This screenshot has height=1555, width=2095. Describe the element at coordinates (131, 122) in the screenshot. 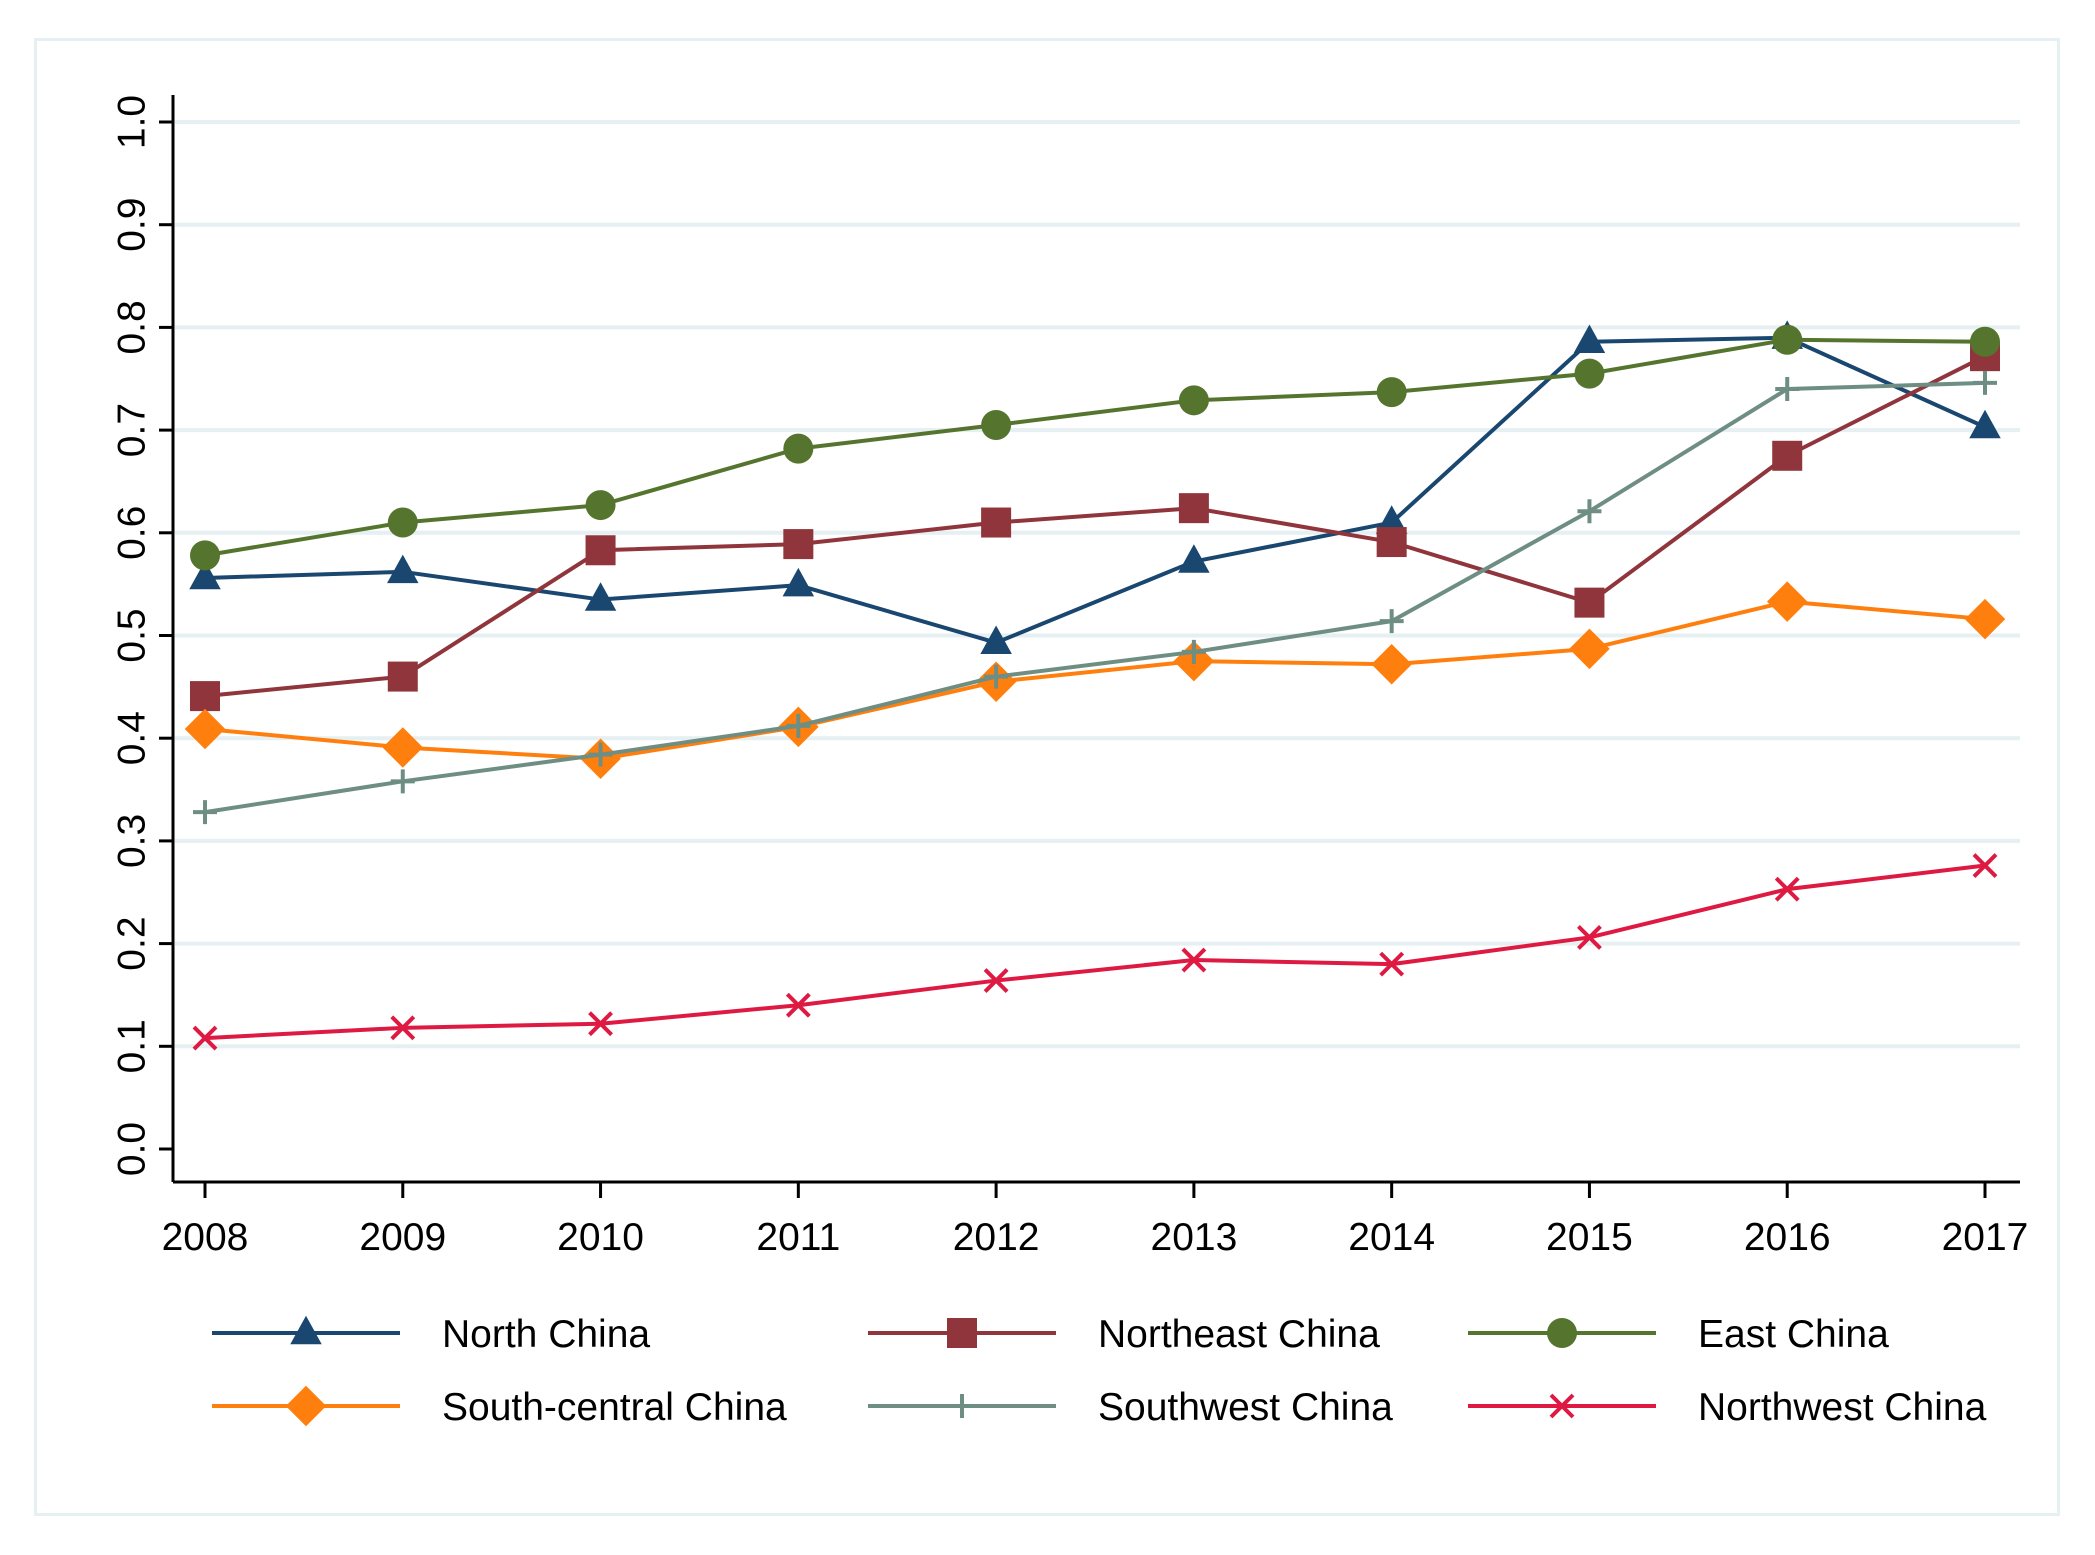

I see `y-tick-label: 1.0` at that location.